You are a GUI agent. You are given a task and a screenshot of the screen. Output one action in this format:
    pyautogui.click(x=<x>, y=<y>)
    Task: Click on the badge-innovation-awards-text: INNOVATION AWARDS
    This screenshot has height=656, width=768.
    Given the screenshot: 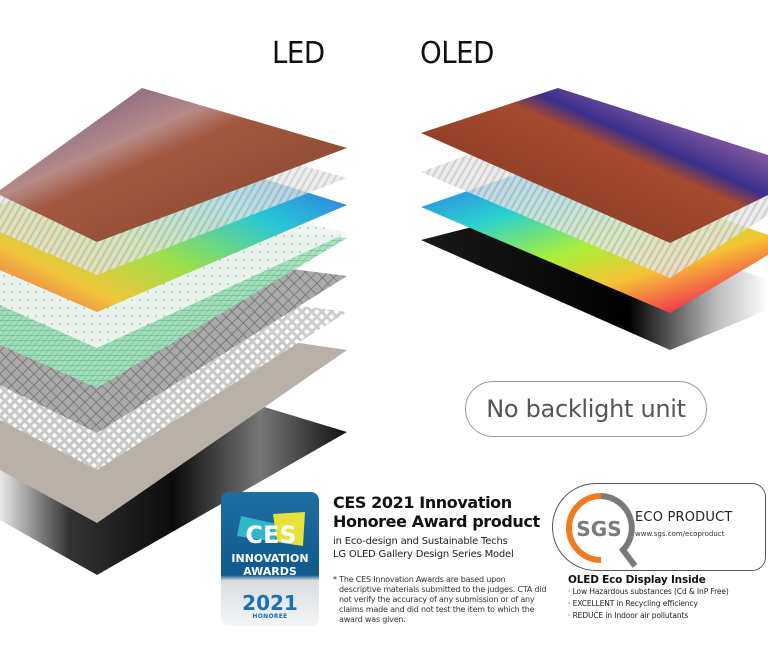 What is the action you would take?
    pyautogui.click(x=270, y=565)
    